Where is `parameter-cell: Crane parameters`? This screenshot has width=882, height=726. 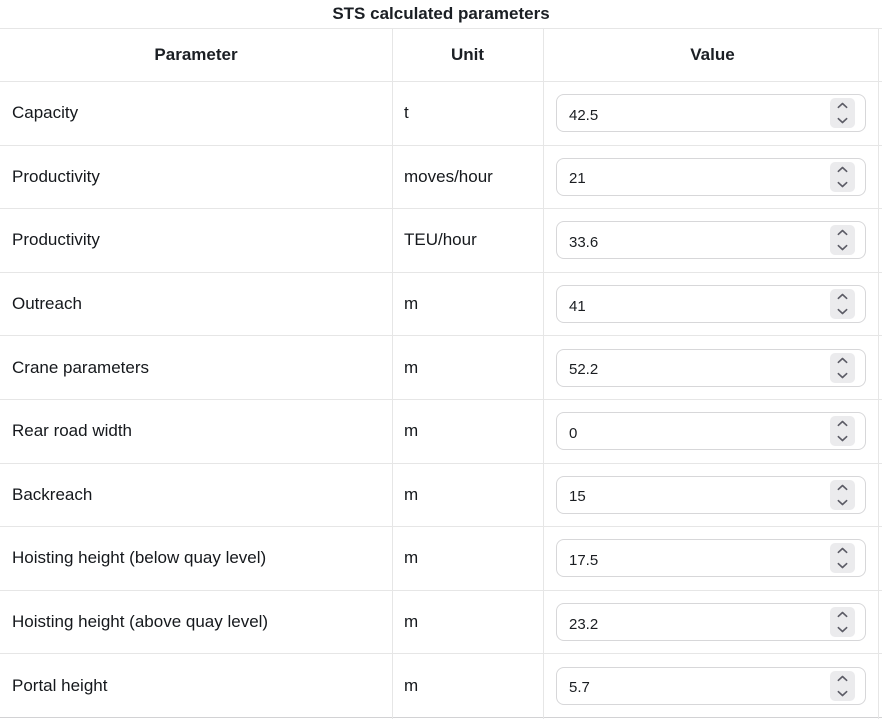
parameter-cell: Crane parameters is located at coordinates (81, 367).